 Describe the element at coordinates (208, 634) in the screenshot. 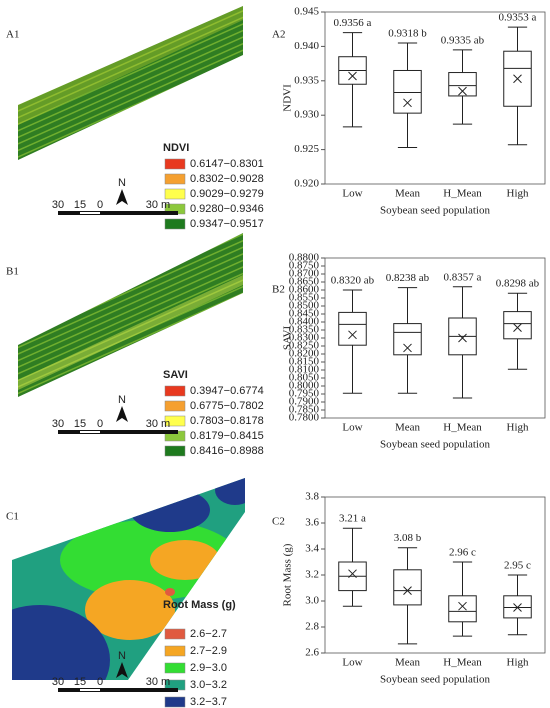

I see `legend-label: 2.6−2.7` at that location.